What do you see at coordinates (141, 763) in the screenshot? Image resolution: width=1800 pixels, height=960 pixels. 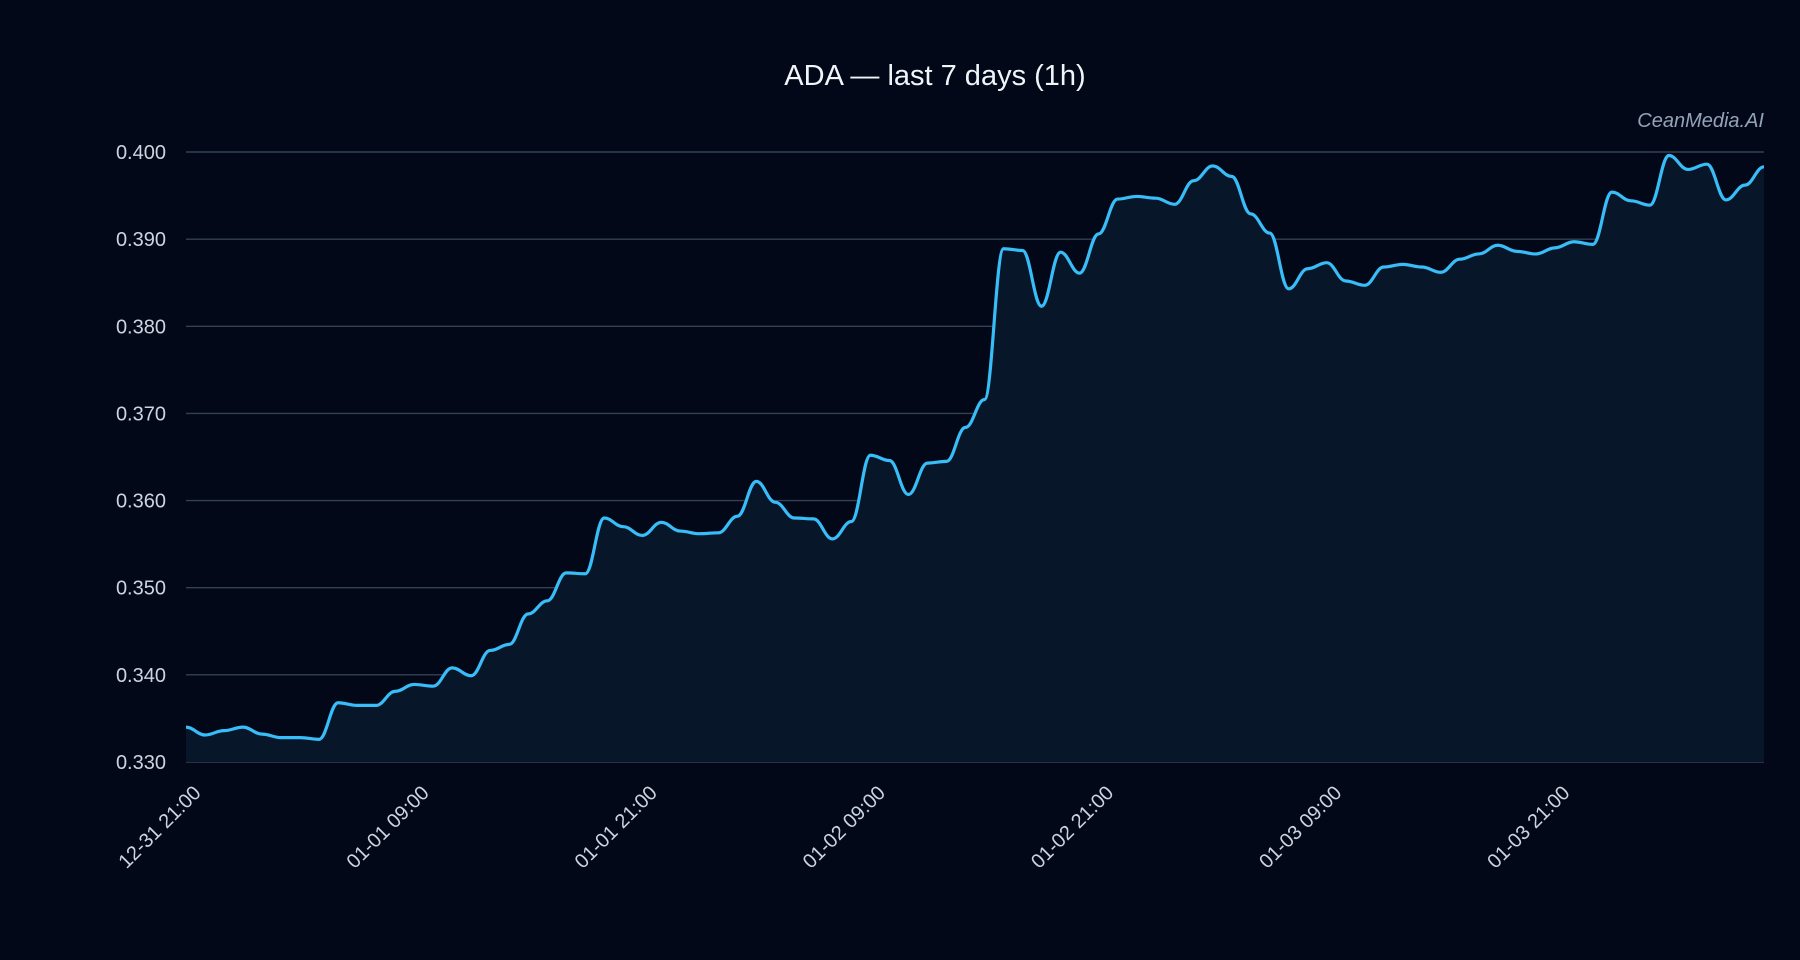 I see `y-tick-label: 0.330` at bounding box center [141, 763].